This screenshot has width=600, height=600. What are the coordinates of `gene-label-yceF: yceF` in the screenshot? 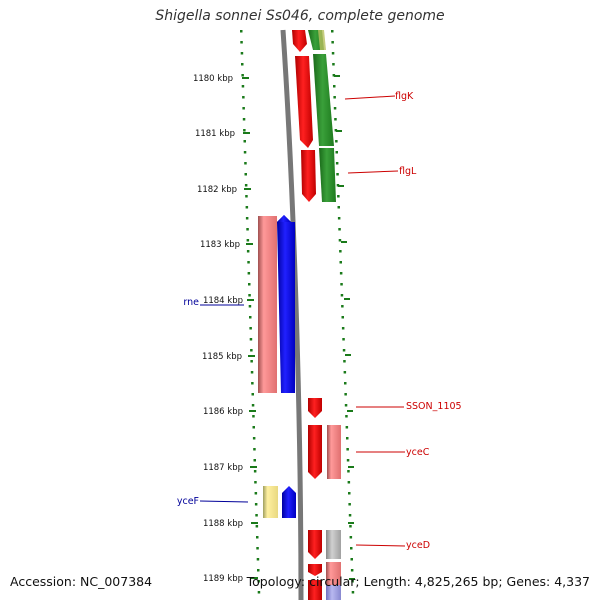 It's located at (188, 501).